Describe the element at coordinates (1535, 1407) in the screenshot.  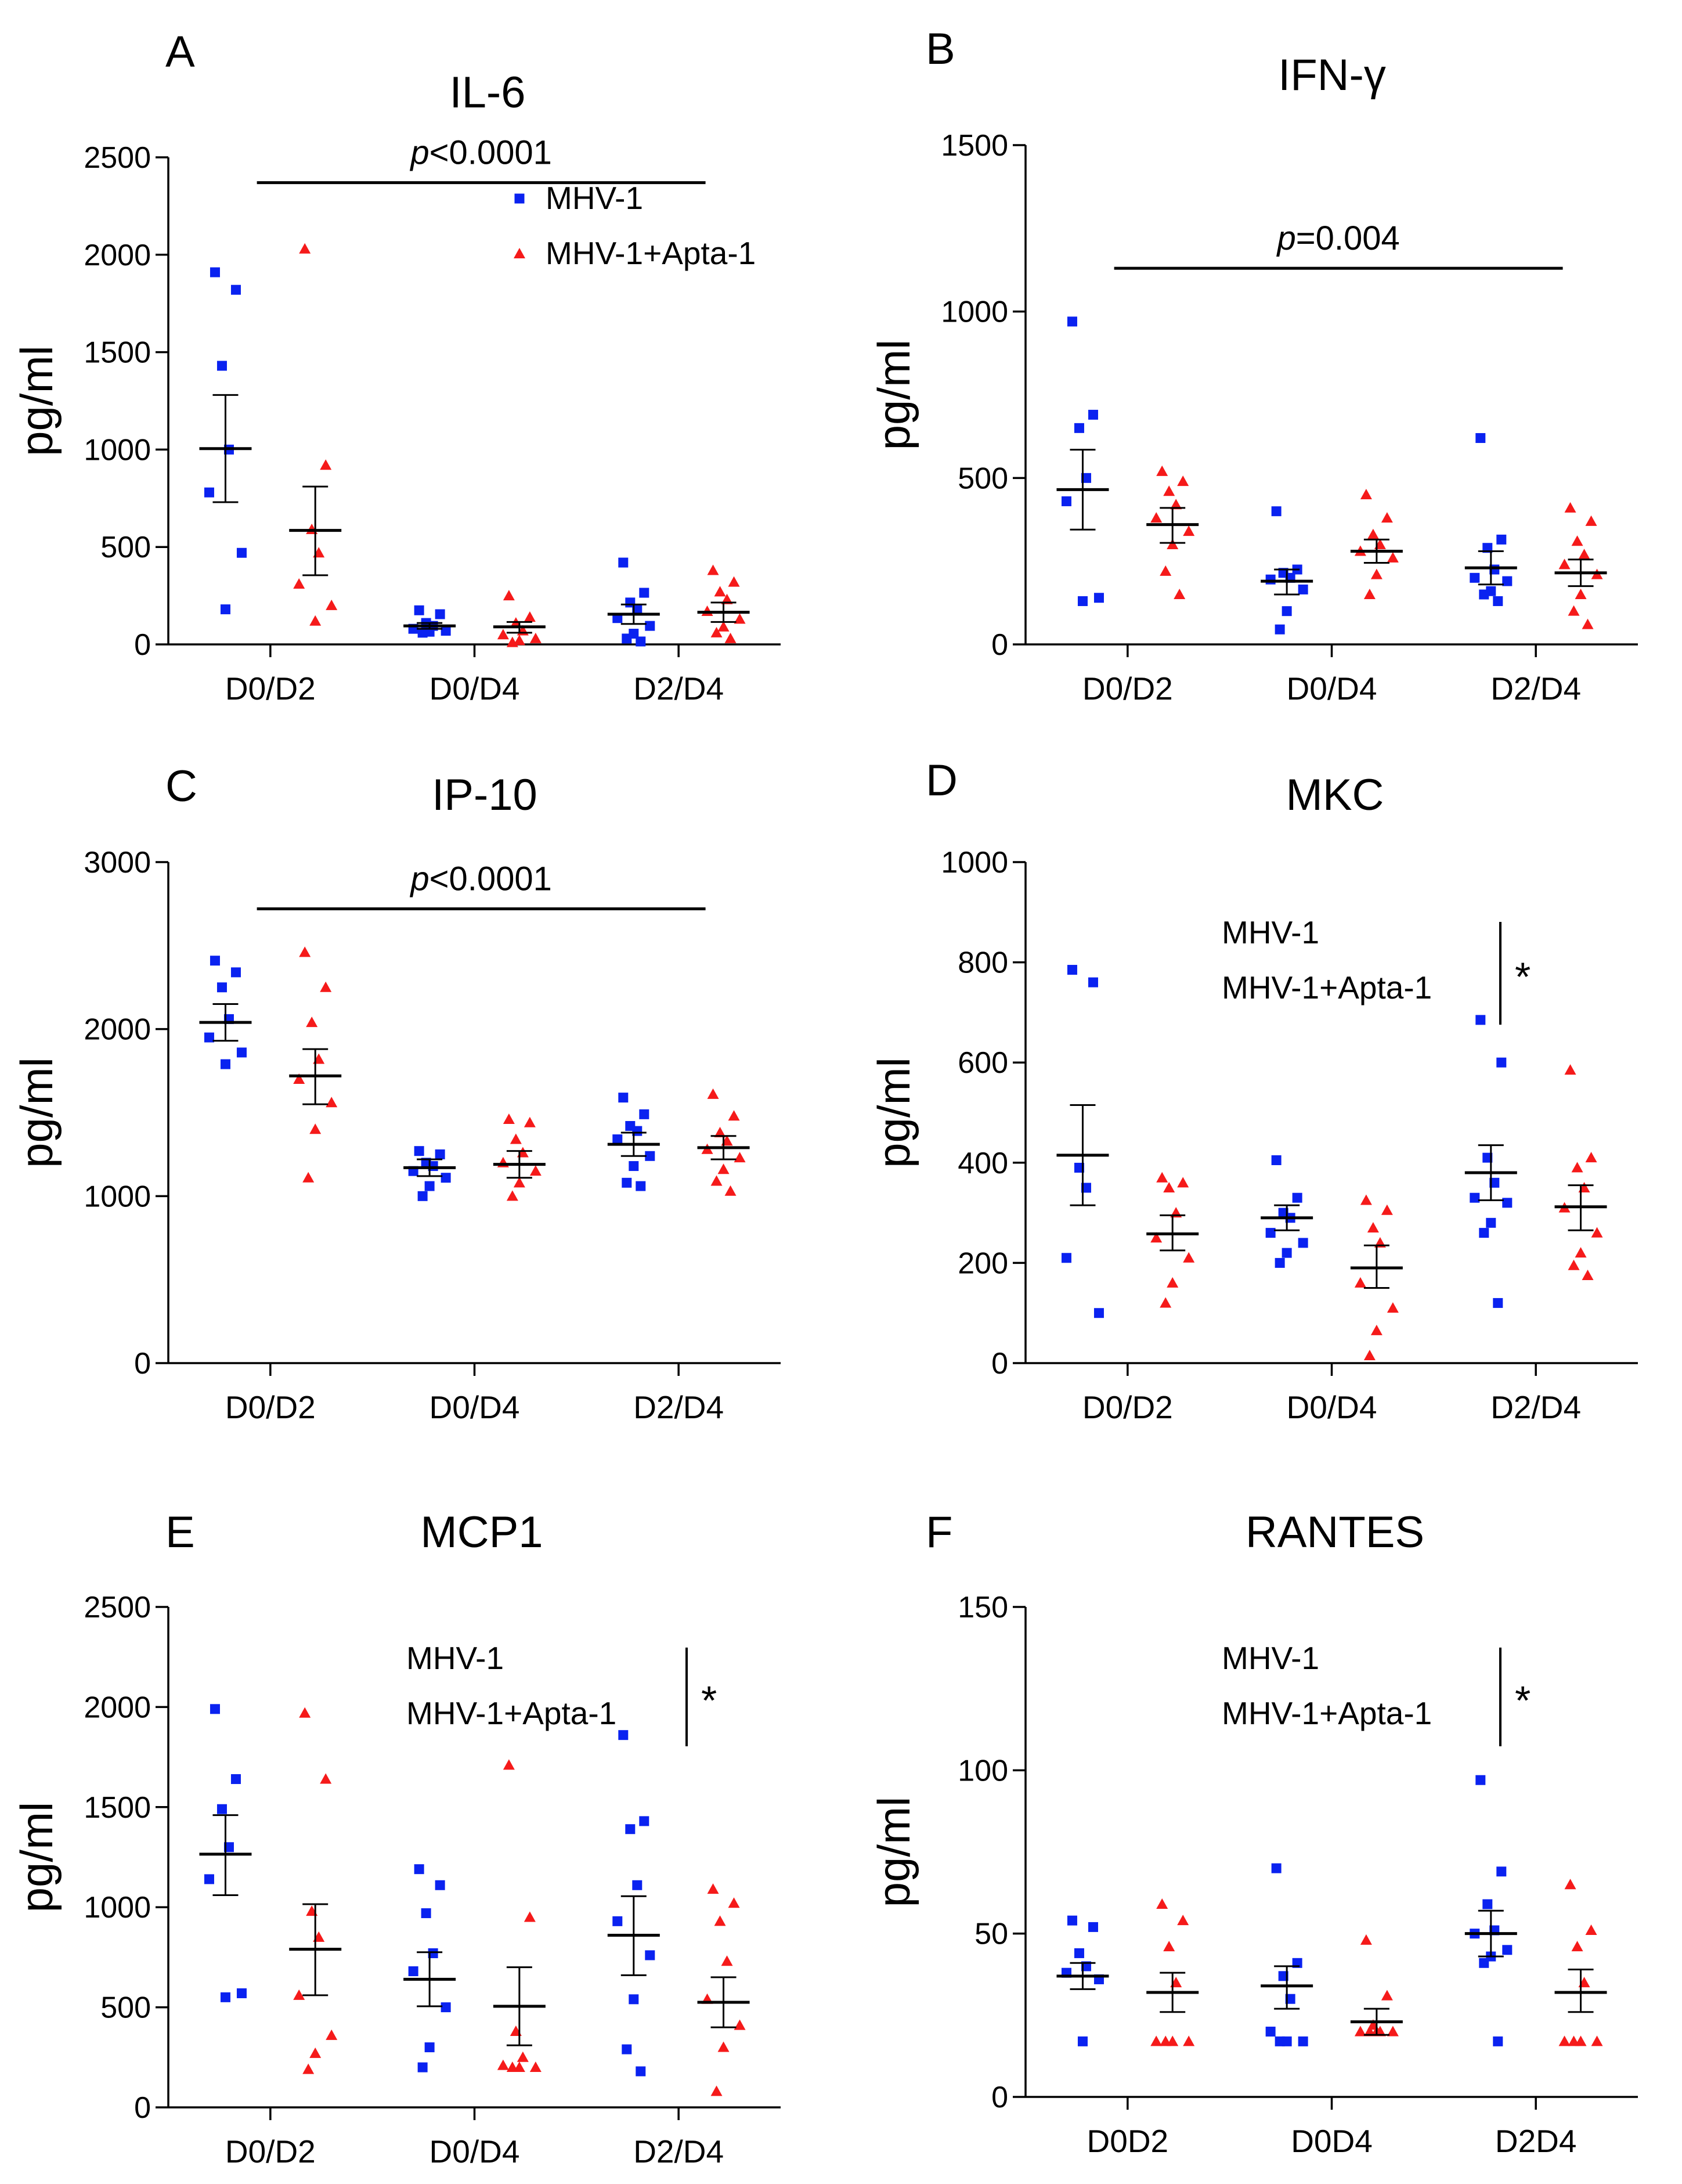
I see `x-tick-label: D2/D4` at that location.